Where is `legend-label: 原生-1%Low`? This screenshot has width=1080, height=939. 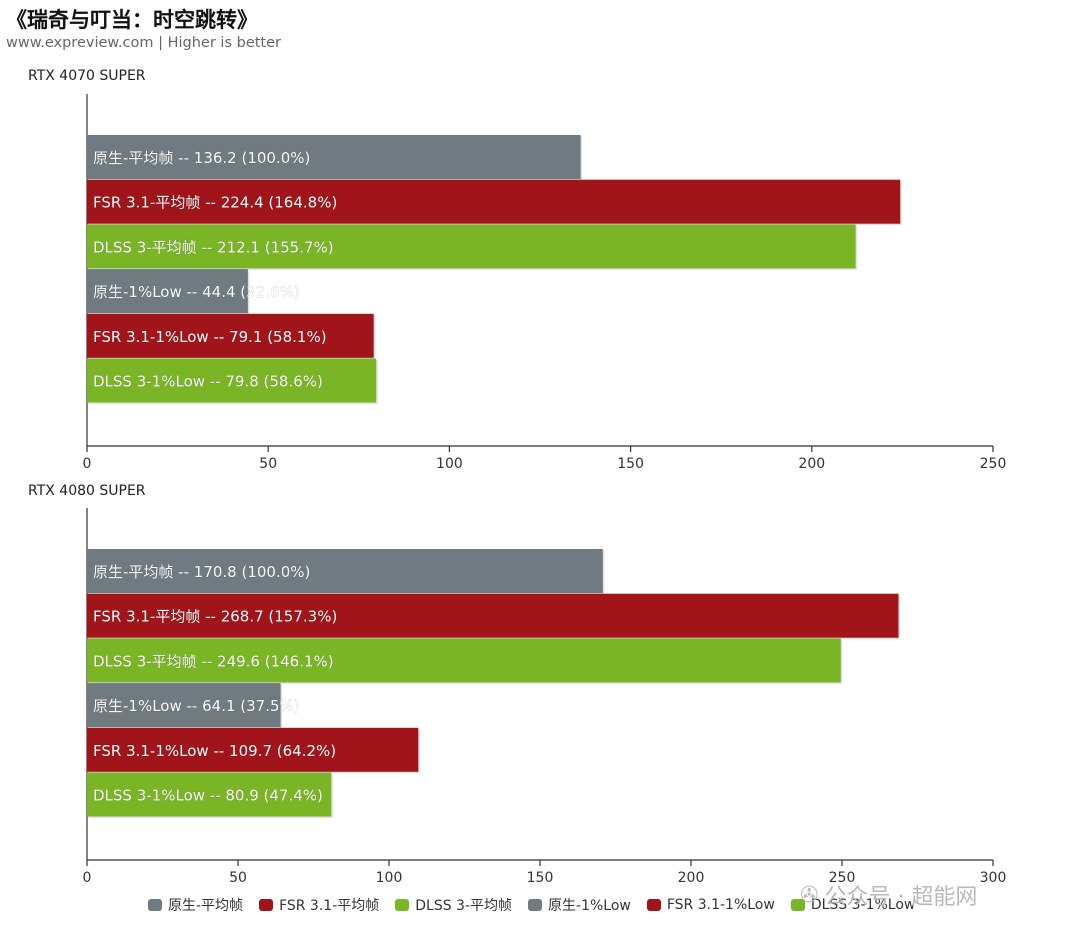
legend-label: 原生-1%Low is located at coordinates (589, 906).